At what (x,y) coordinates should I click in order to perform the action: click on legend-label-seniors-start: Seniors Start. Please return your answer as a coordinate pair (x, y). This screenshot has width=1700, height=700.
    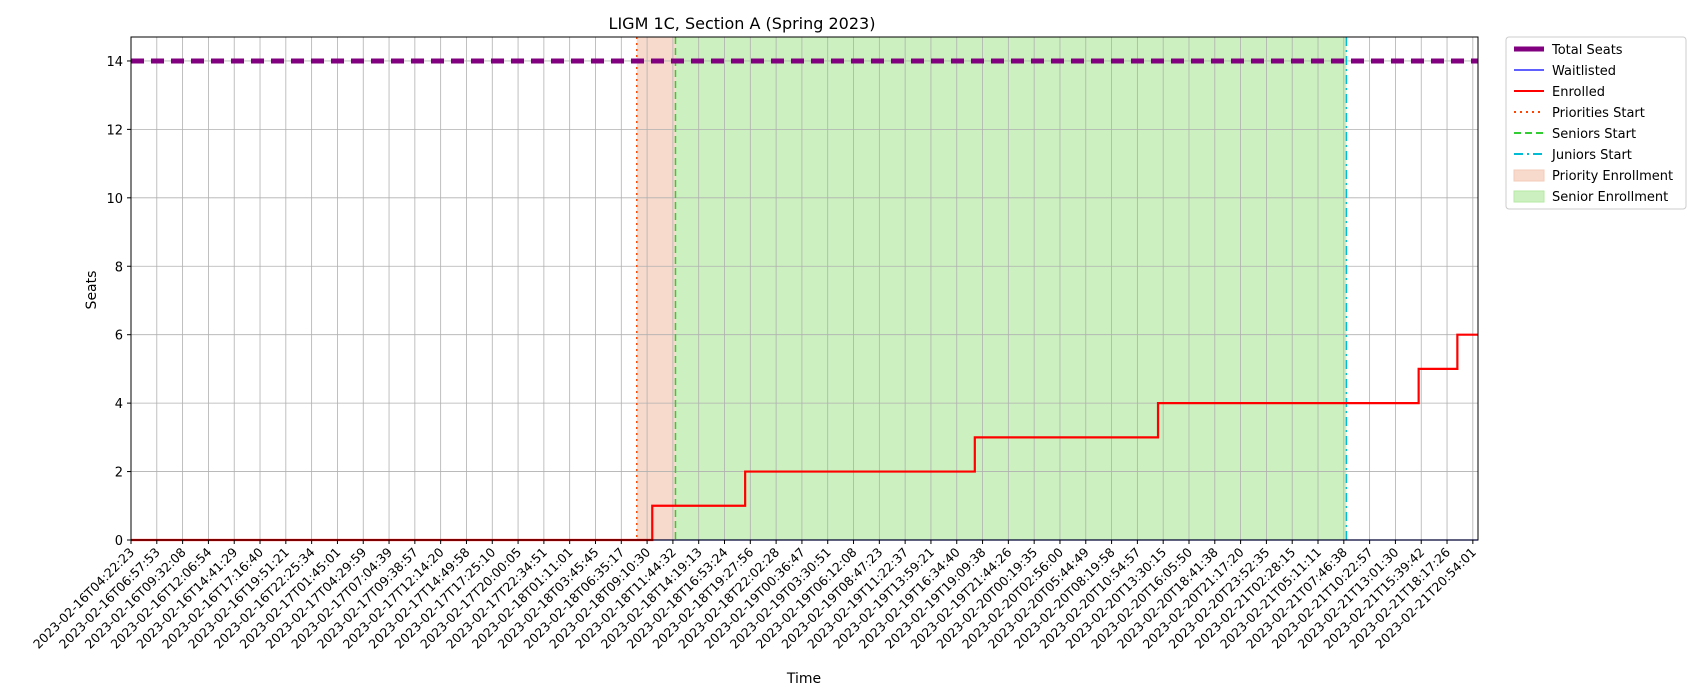
    Looking at the image, I should click on (1594, 134).